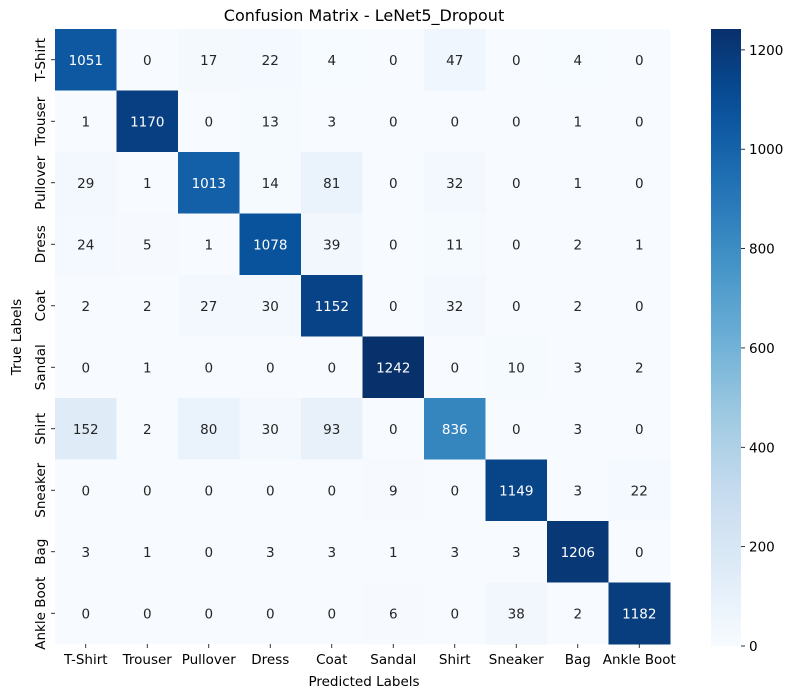 The image size is (794, 698). I want to click on cell-value-r1-c6: 0, so click(454, 122).